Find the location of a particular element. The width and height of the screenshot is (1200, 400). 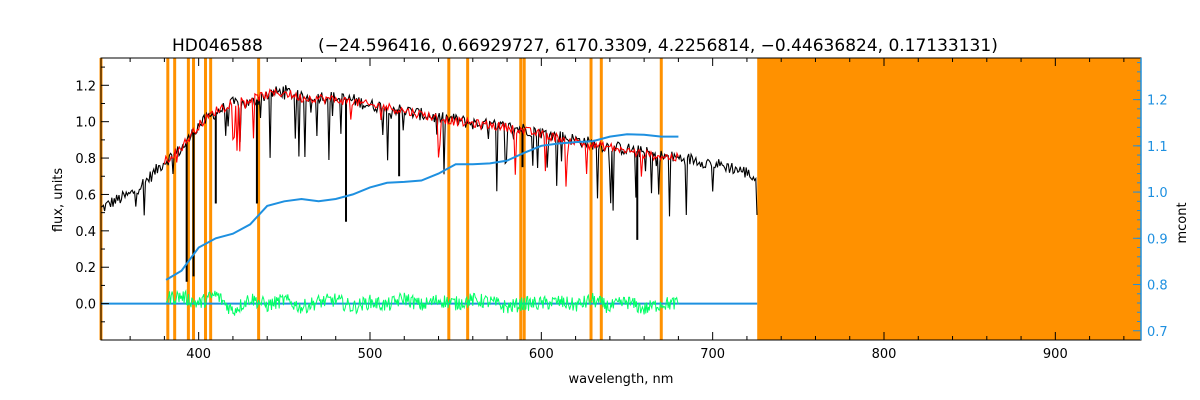

x-tick-label-1: 500 is located at coordinates (370, 354).